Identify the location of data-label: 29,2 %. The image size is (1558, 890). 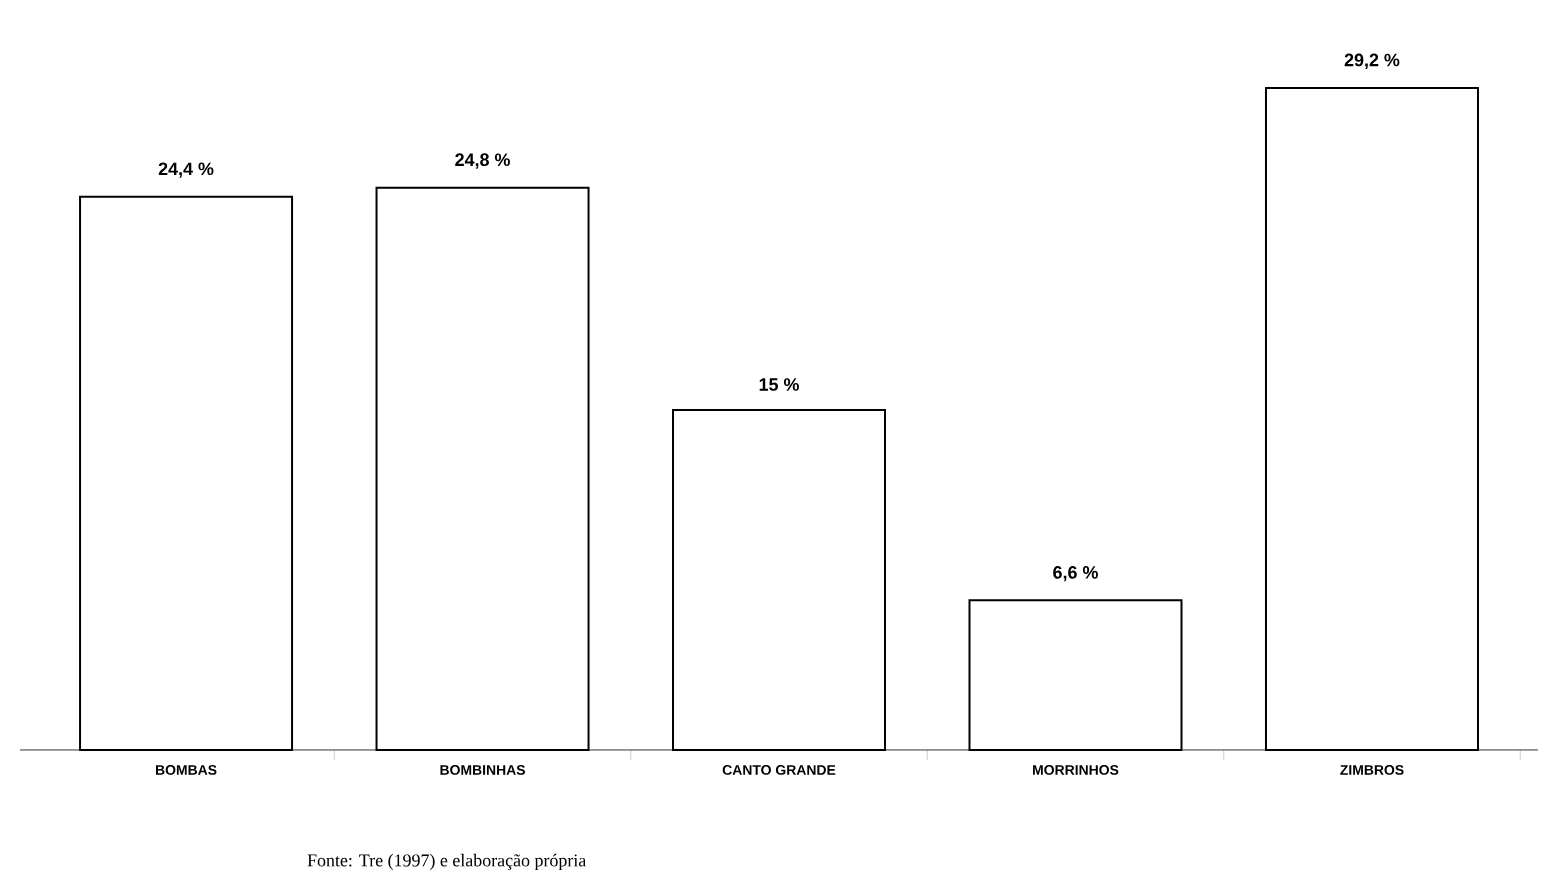
(1372, 61).